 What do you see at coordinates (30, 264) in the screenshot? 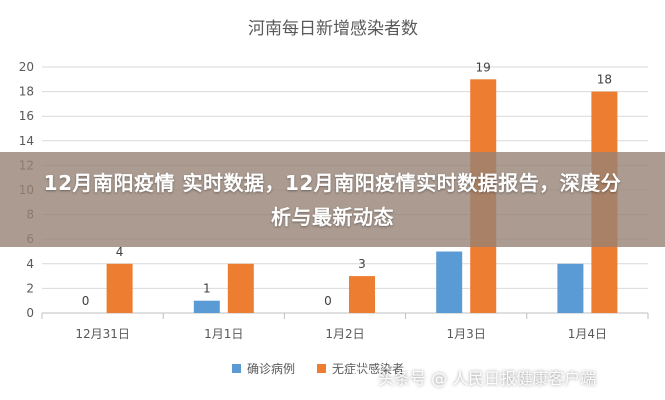
I see `y-tick-label: 4` at bounding box center [30, 264].